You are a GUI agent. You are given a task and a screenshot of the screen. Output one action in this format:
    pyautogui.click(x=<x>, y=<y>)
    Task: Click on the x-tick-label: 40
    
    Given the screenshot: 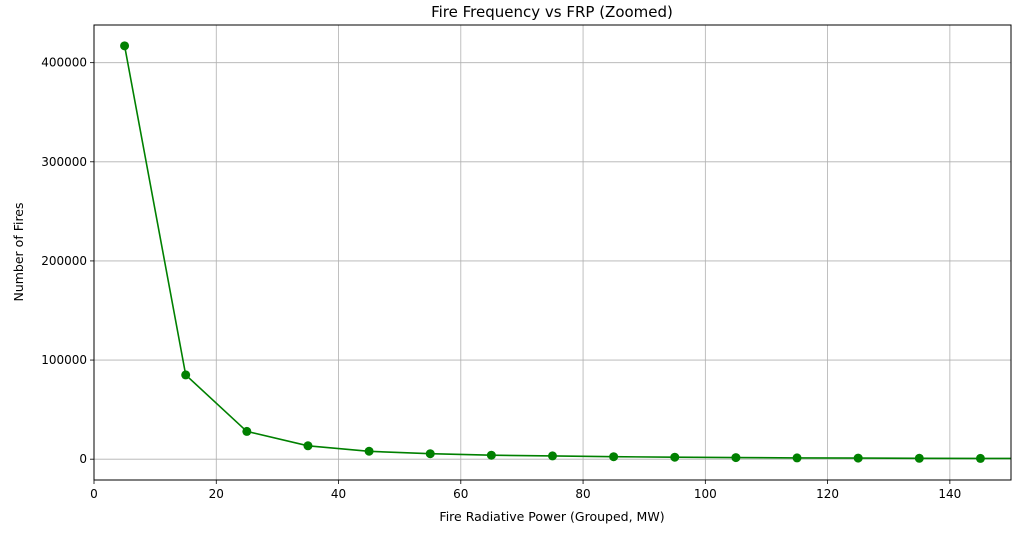 What is the action you would take?
    pyautogui.click(x=338, y=494)
    